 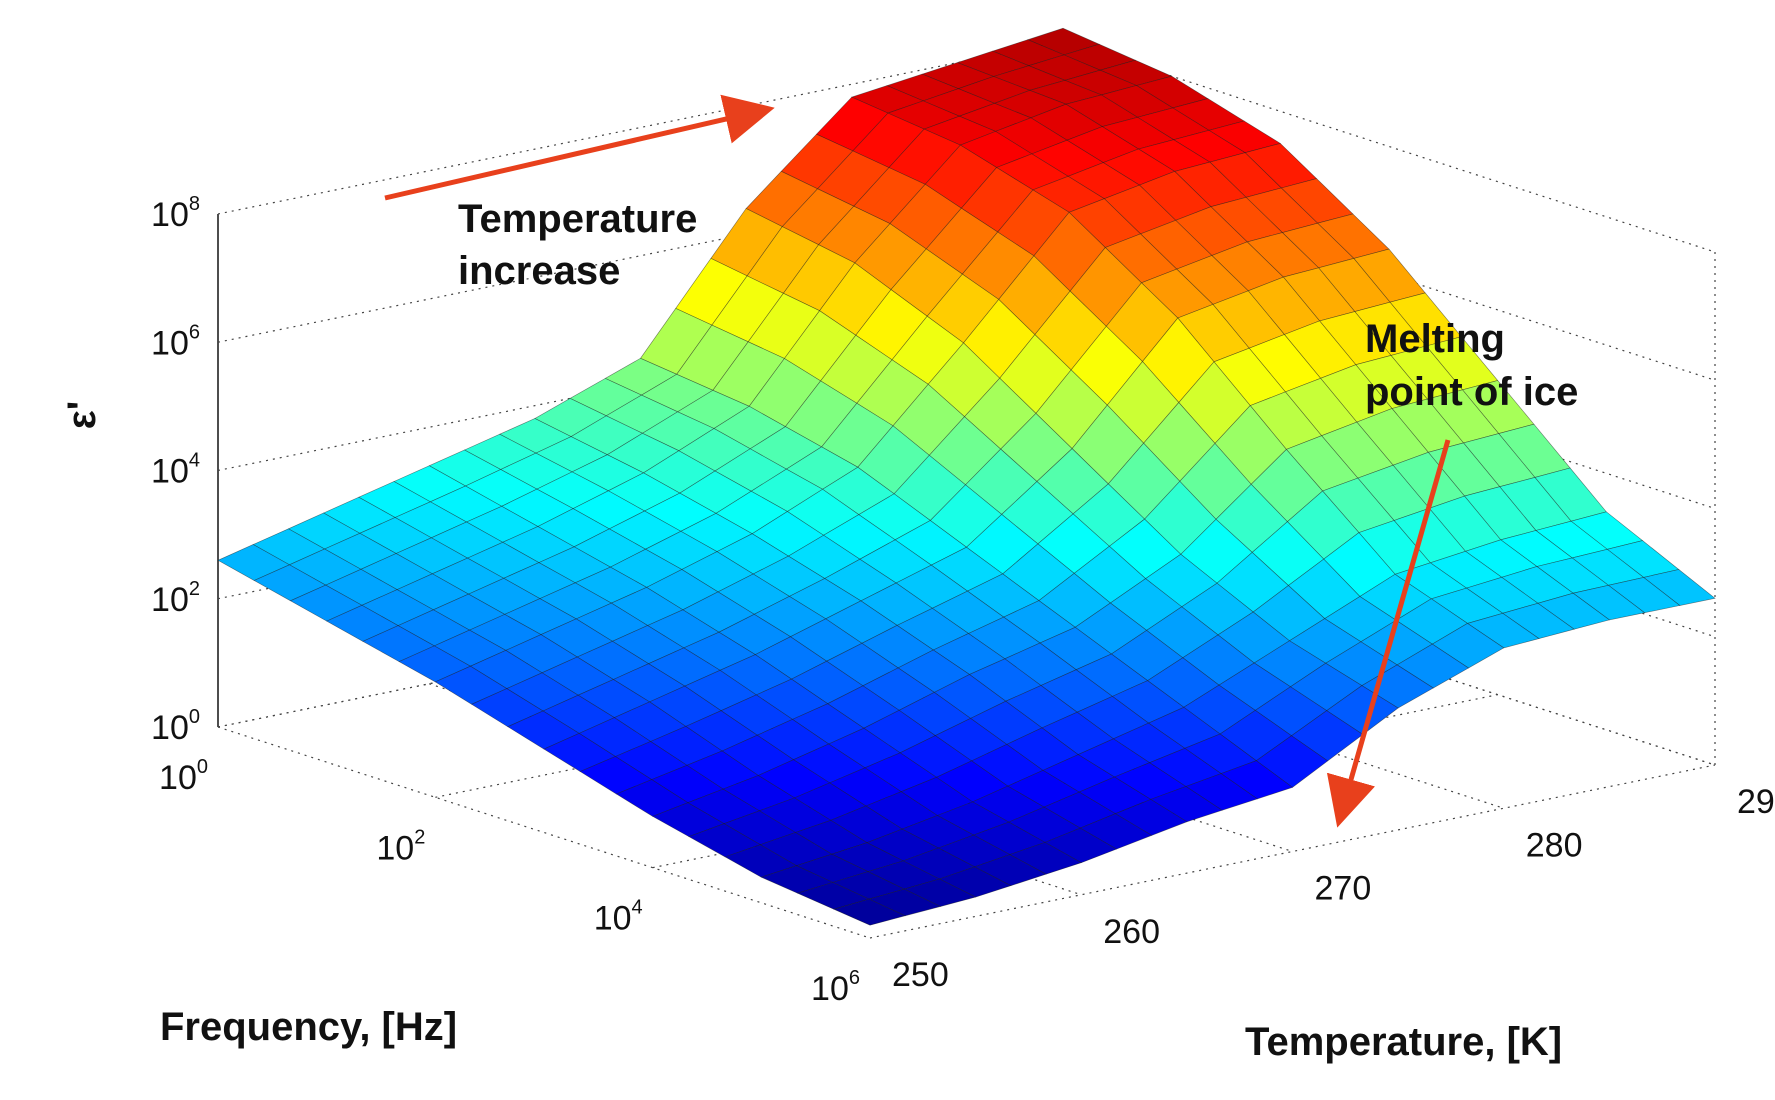 What do you see at coordinates (1471, 392) in the screenshot?
I see `annotation-melting-line2: point of ice` at bounding box center [1471, 392].